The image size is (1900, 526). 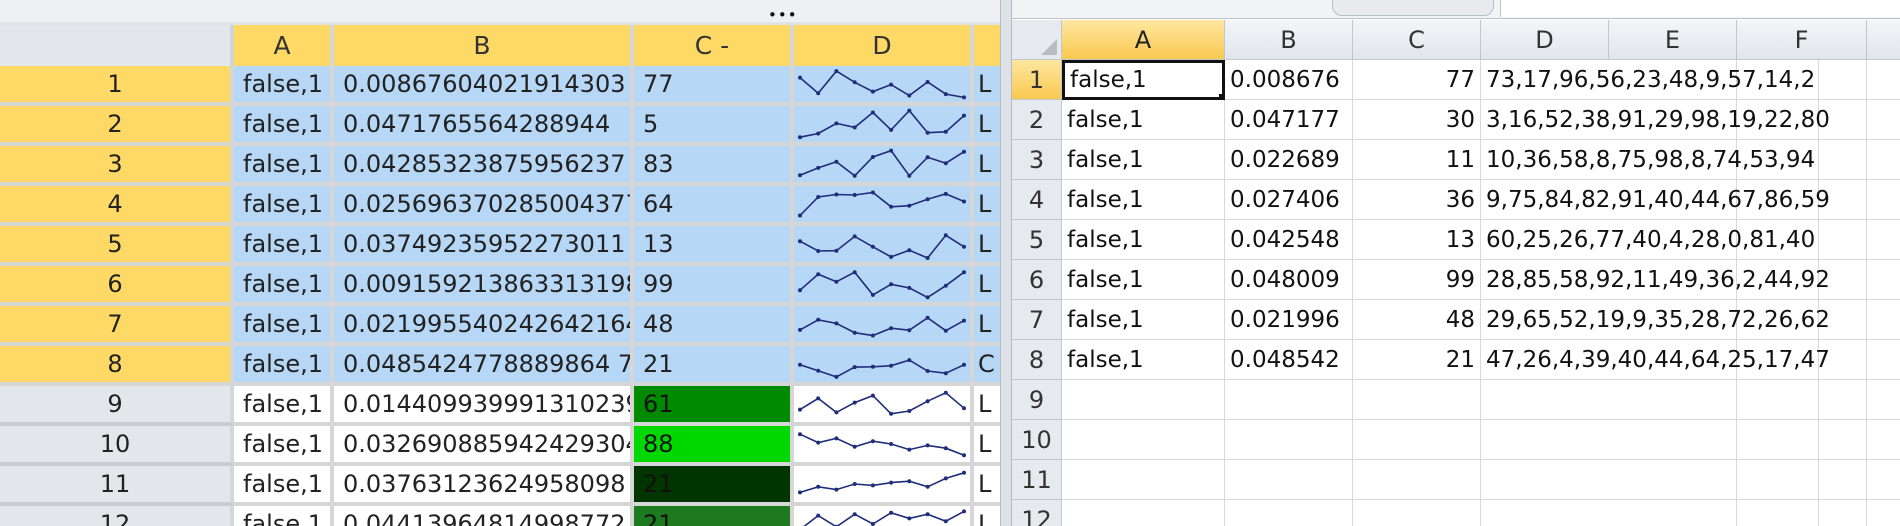 What do you see at coordinates (117, 516) in the screenshot?
I see `left-row-header: 12` at bounding box center [117, 516].